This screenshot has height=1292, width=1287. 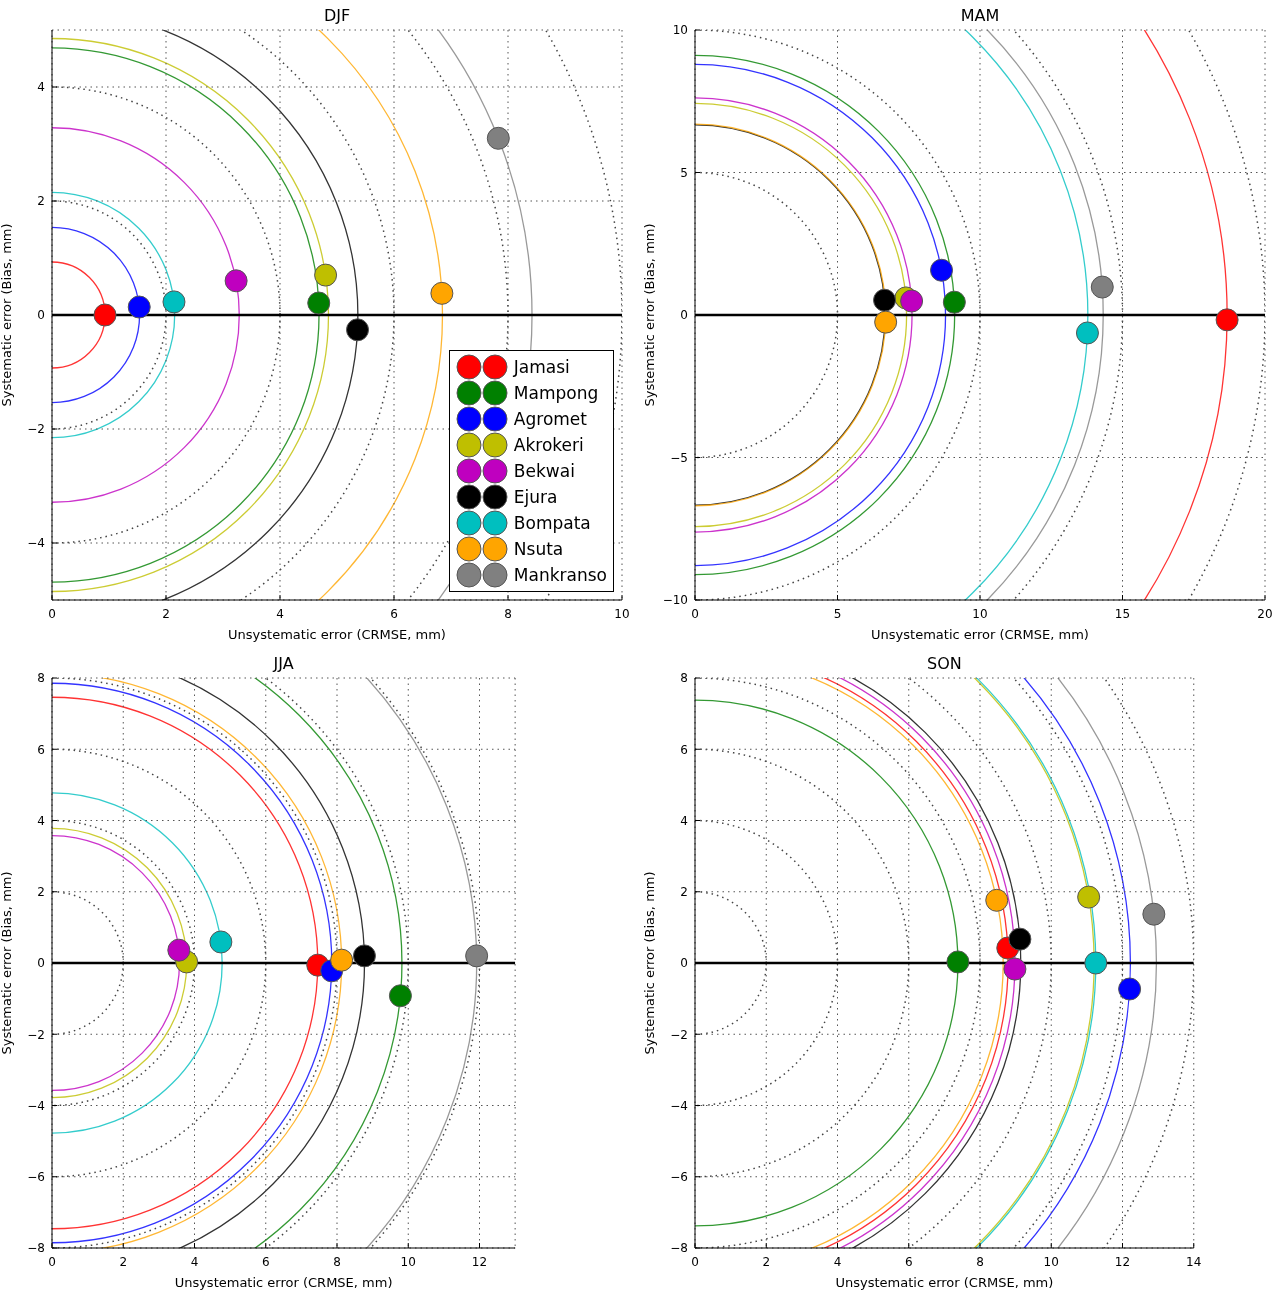 What do you see at coordinates (550, 419) in the screenshot?
I see `legend-label: Agromet` at bounding box center [550, 419].